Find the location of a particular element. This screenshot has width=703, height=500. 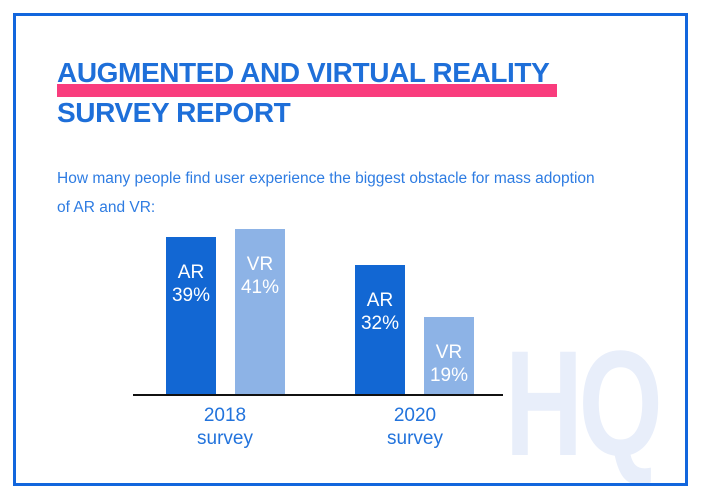

bar-value-label: 19% is located at coordinates (449, 375).